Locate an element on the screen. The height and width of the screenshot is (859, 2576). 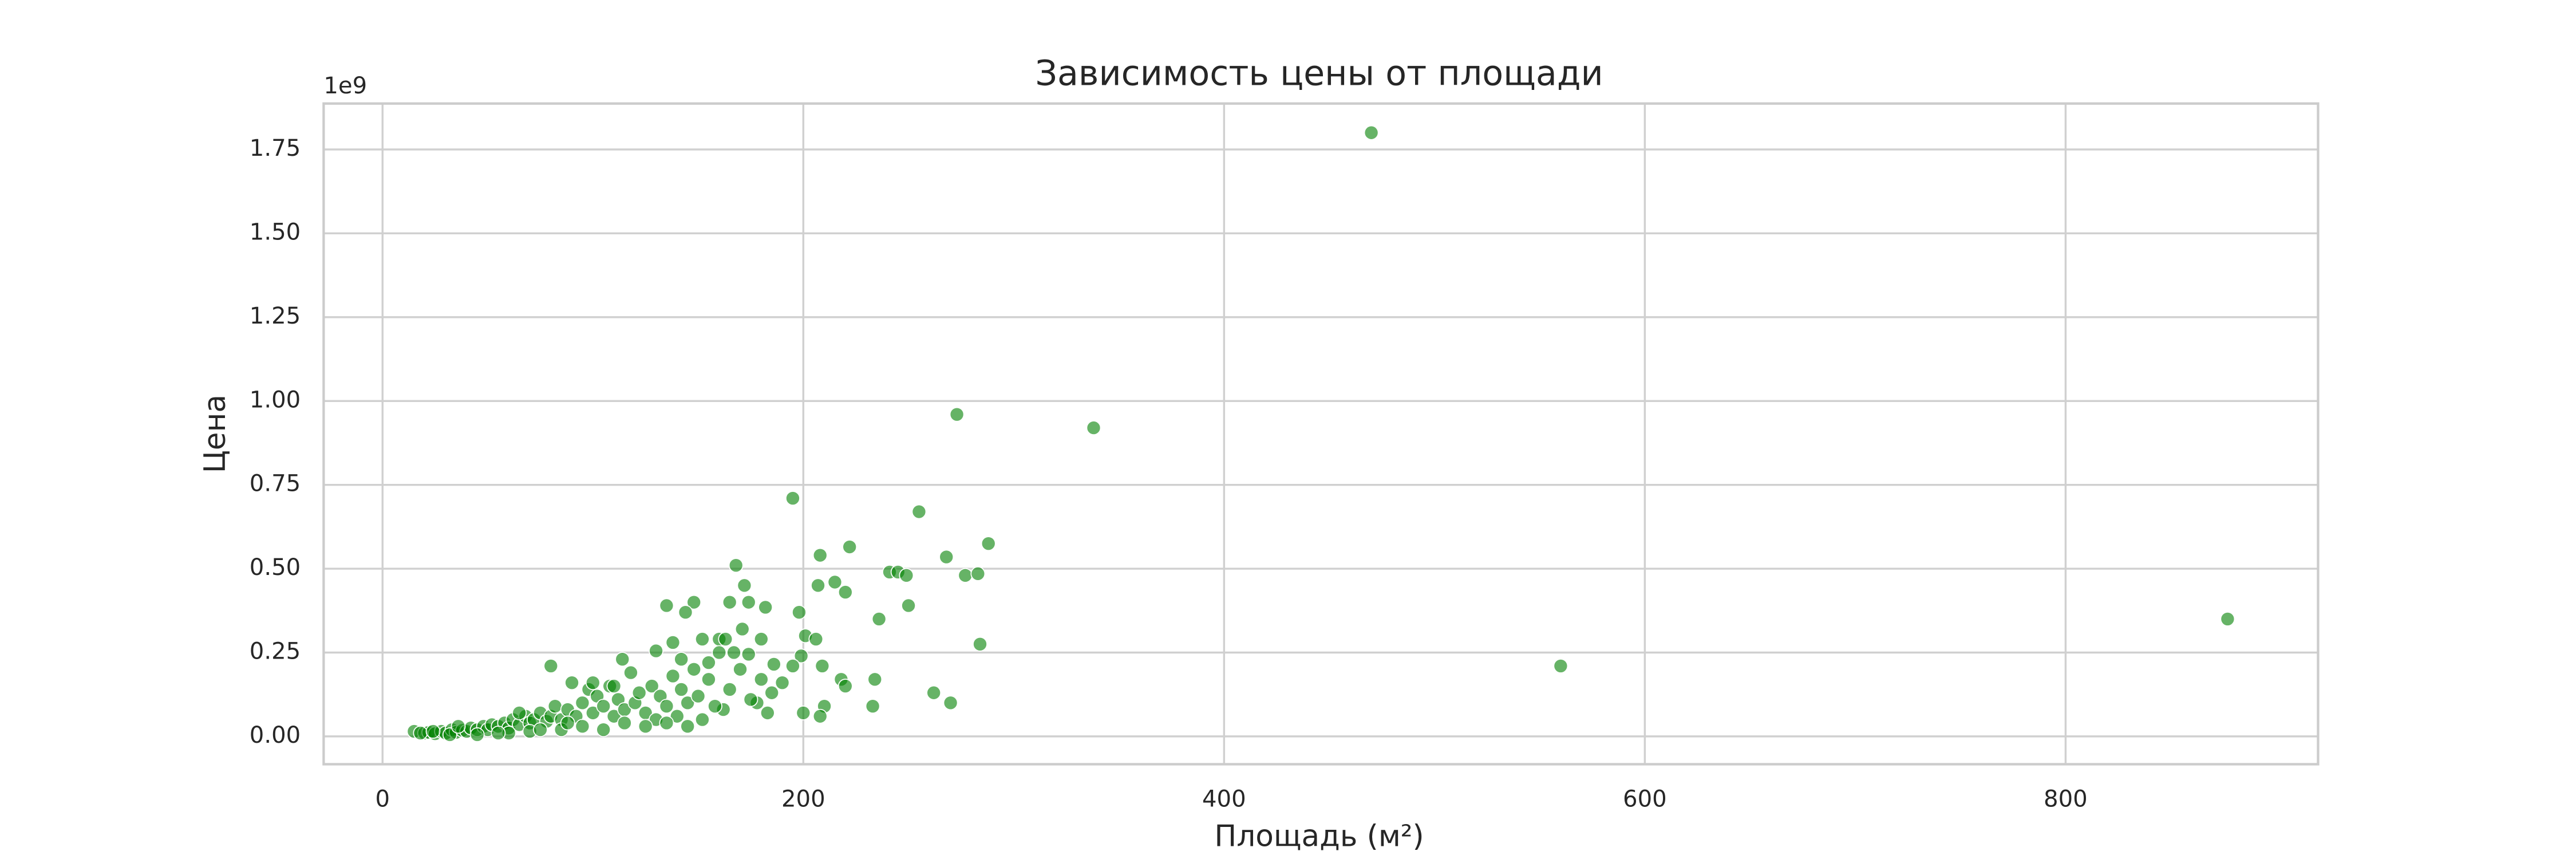
x-axis-label: Площадь (м²) is located at coordinates (1319, 837).